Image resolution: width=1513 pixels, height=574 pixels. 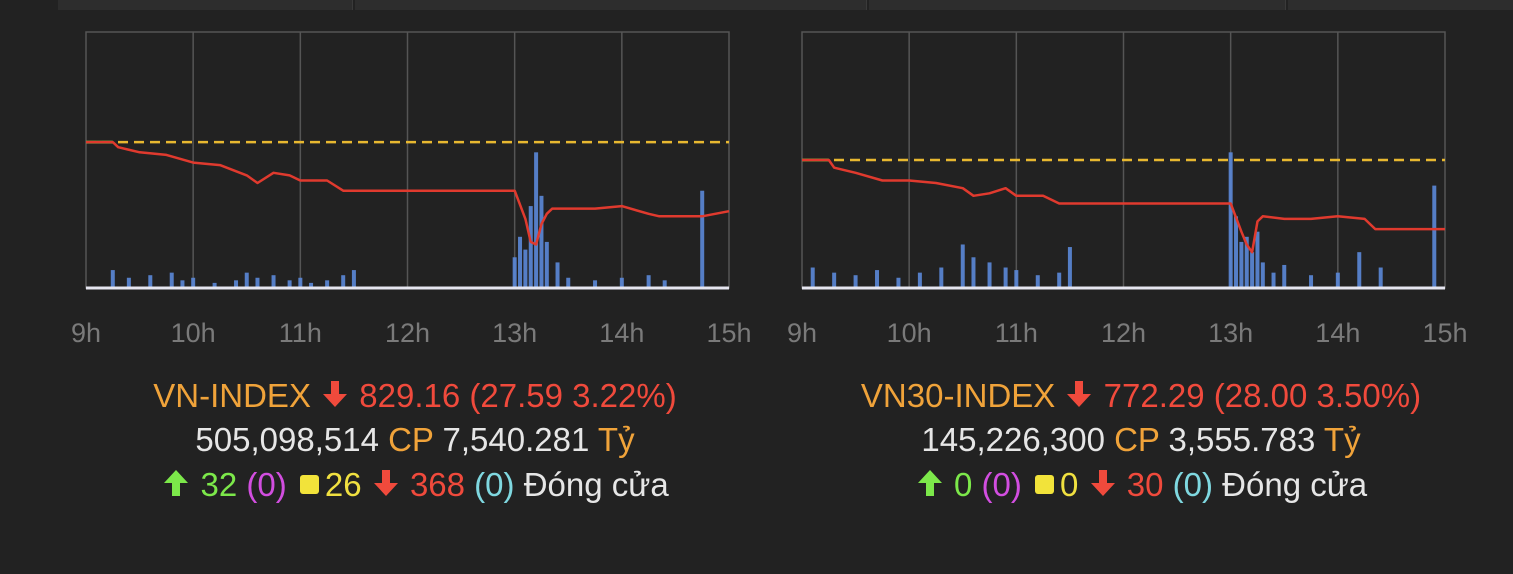 I want to click on x-tick-label: 15h, so click(x=1444, y=333).